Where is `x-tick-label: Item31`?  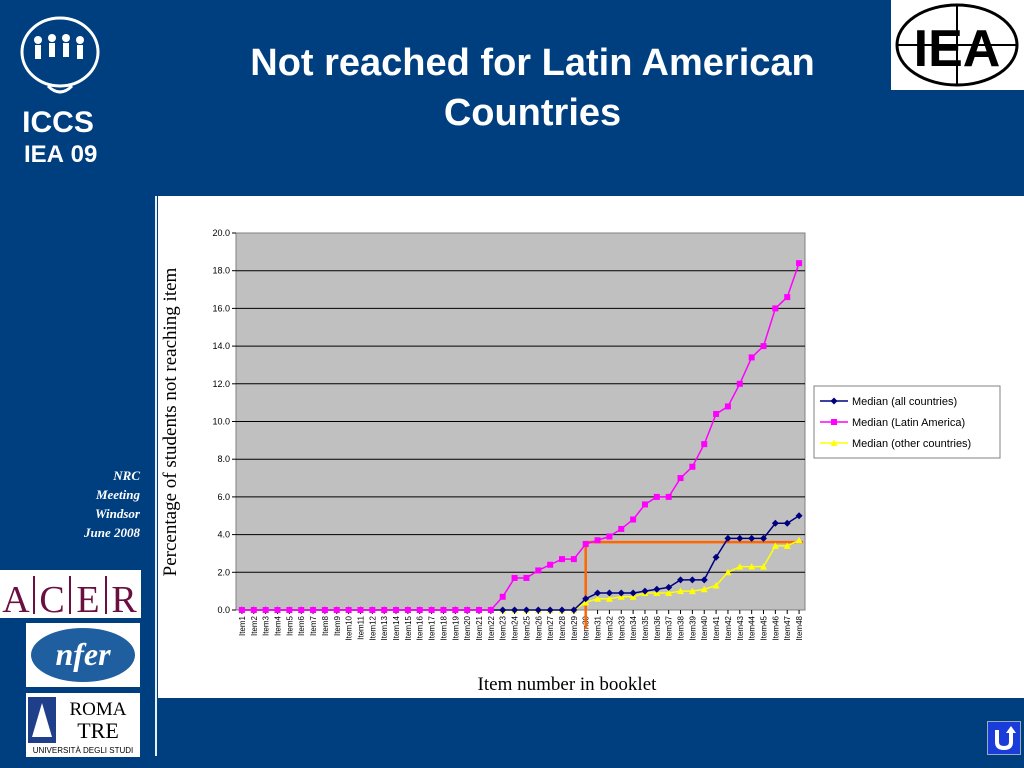
x-tick-label: Item31 is located at coordinates (598, 627).